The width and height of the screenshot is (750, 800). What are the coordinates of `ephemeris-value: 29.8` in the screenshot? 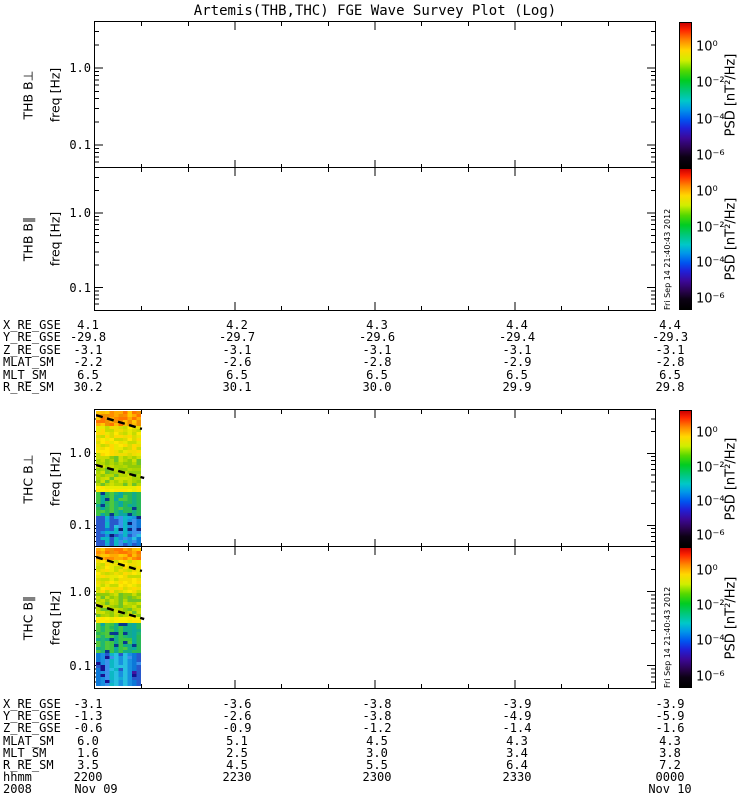 It's located at (670, 387).